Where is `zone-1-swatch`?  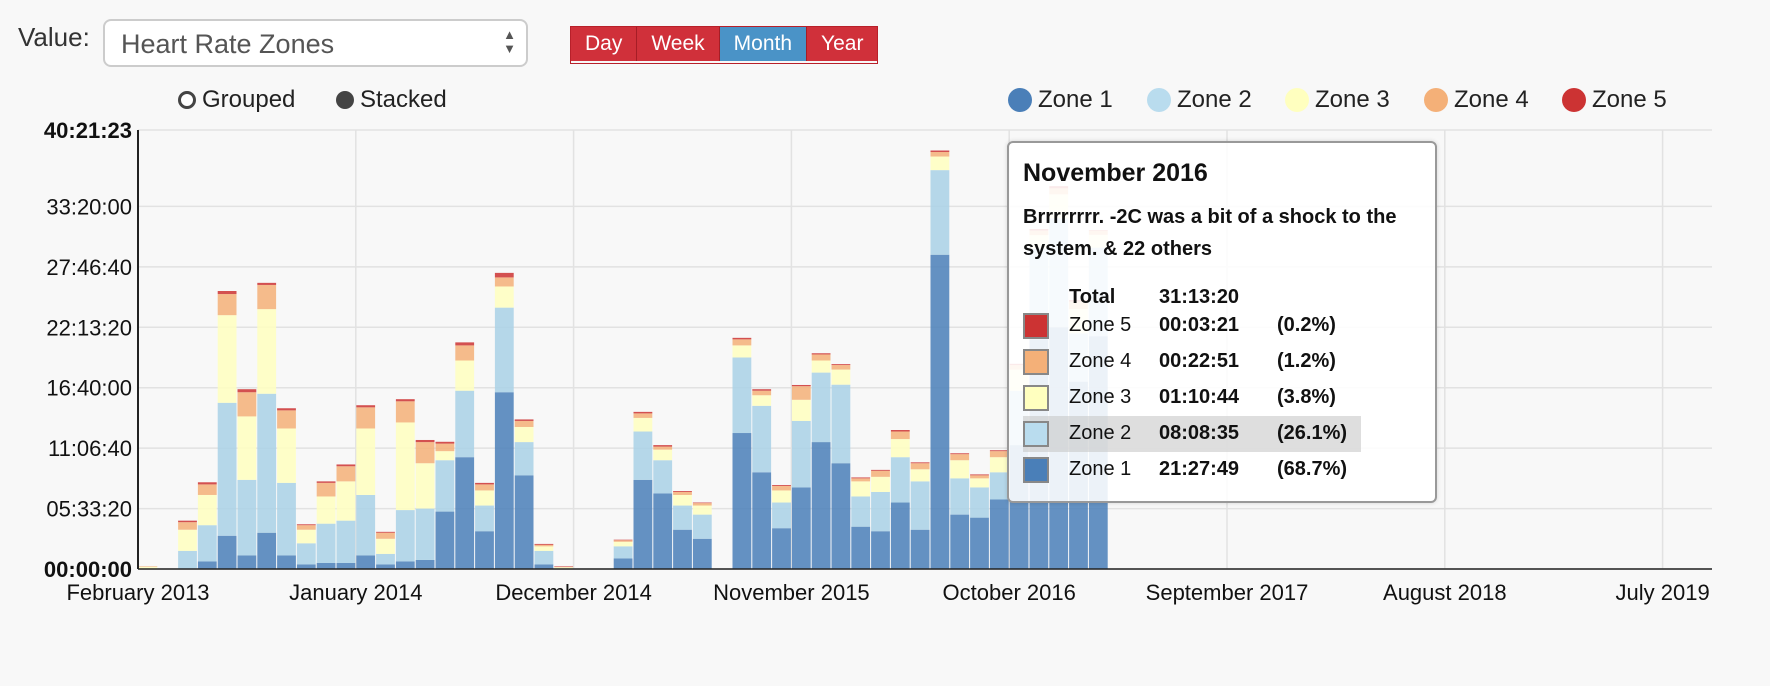
zone-1-swatch is located at coordinates (1036, 470).